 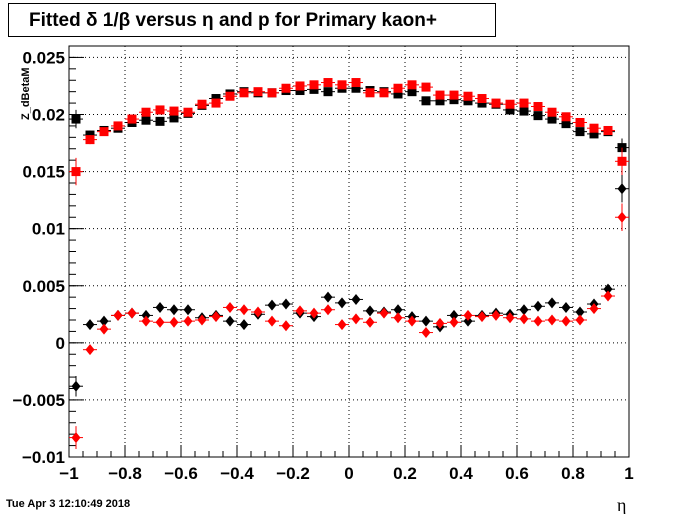 What do you see at coordinates (517, 473) in the screenshot?
I see `x-tick-label: 0.6` at bounding box center [517, 473].